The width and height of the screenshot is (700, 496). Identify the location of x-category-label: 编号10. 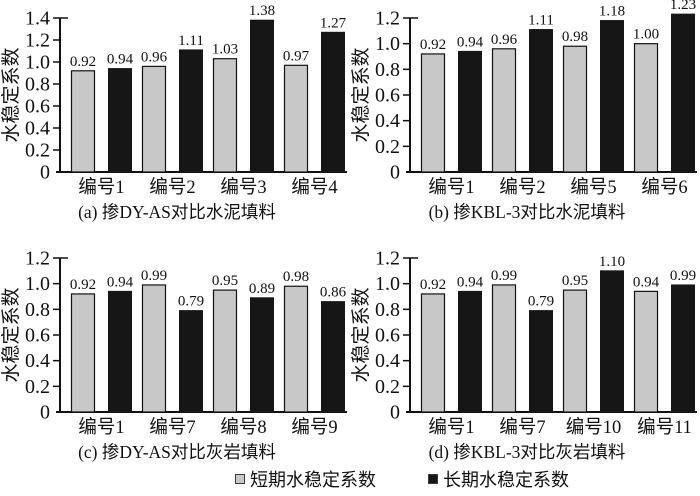
(594, 427).